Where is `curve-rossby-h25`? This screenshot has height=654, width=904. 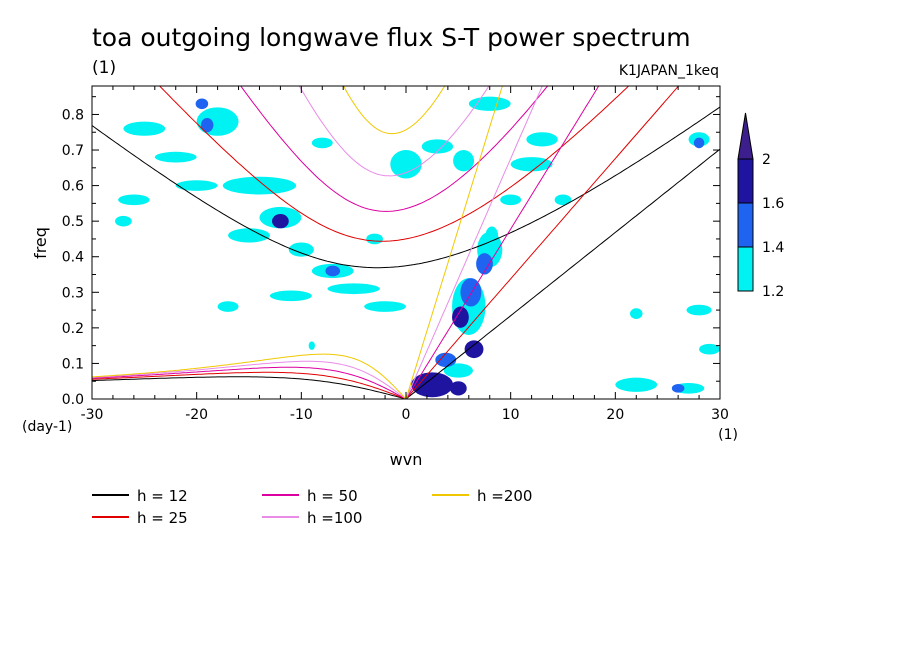 curve-rossby-h25 is located at coordinates (249, 385).